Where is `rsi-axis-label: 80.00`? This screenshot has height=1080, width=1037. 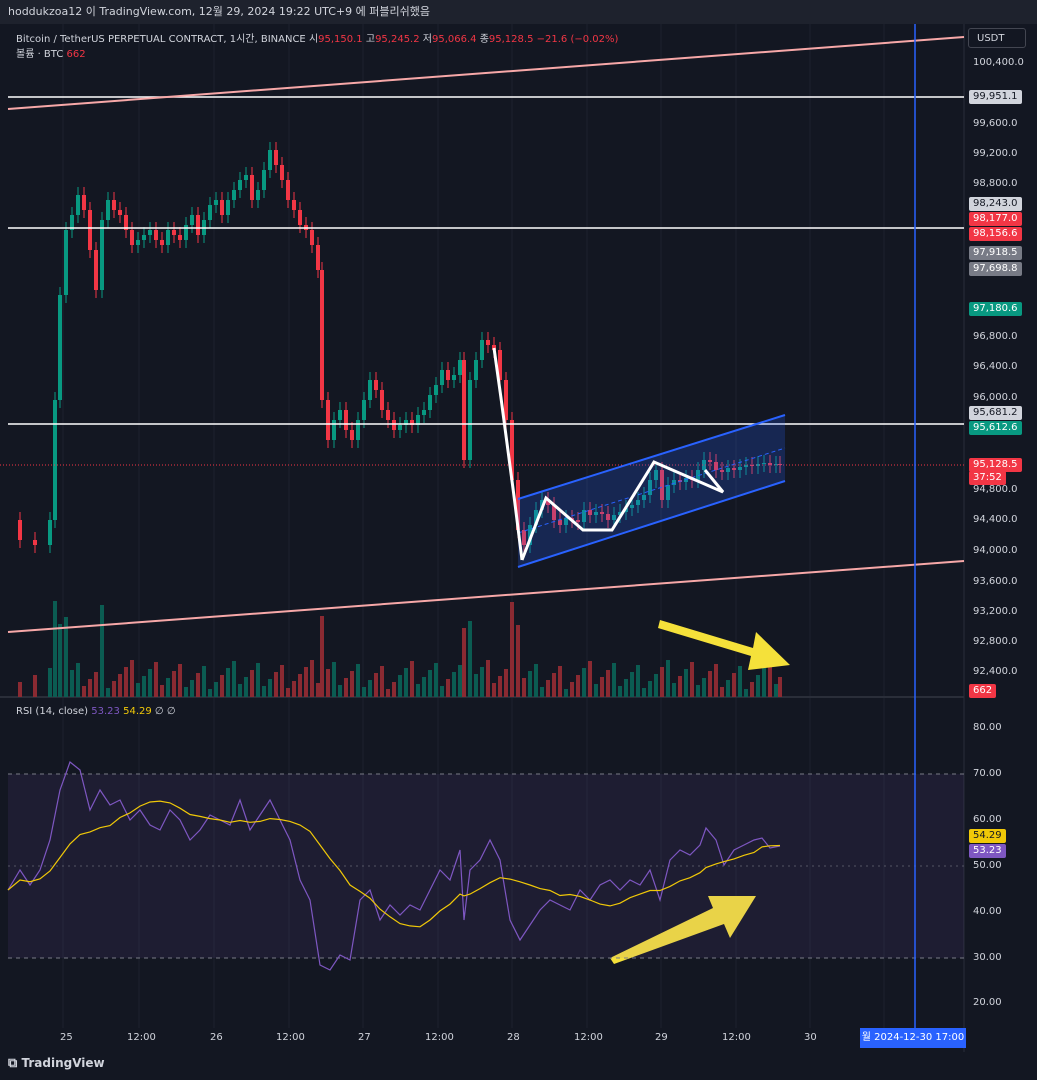
rsi-axis-label: 80.00 is located at coordinates (987, 727).